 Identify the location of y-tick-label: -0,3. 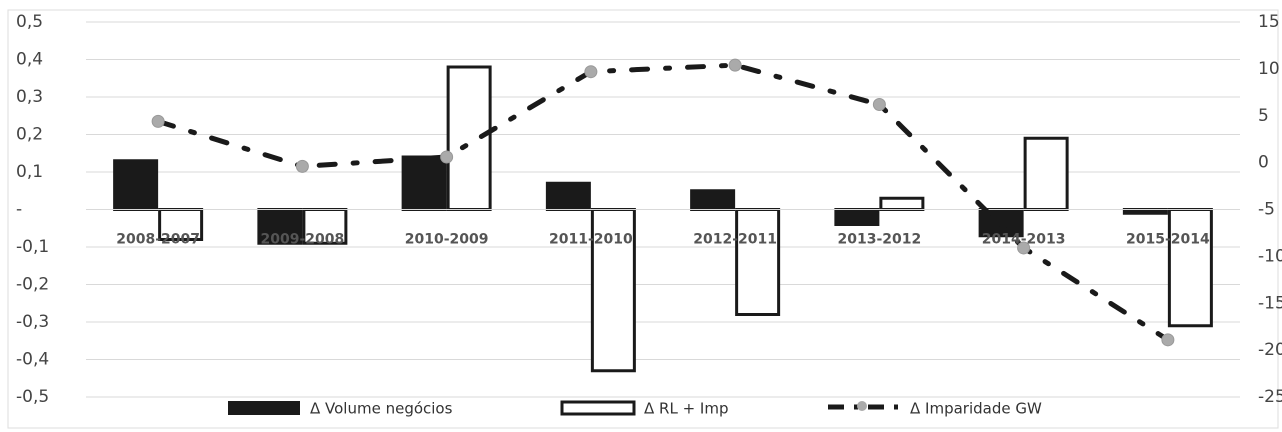
(32, 322).